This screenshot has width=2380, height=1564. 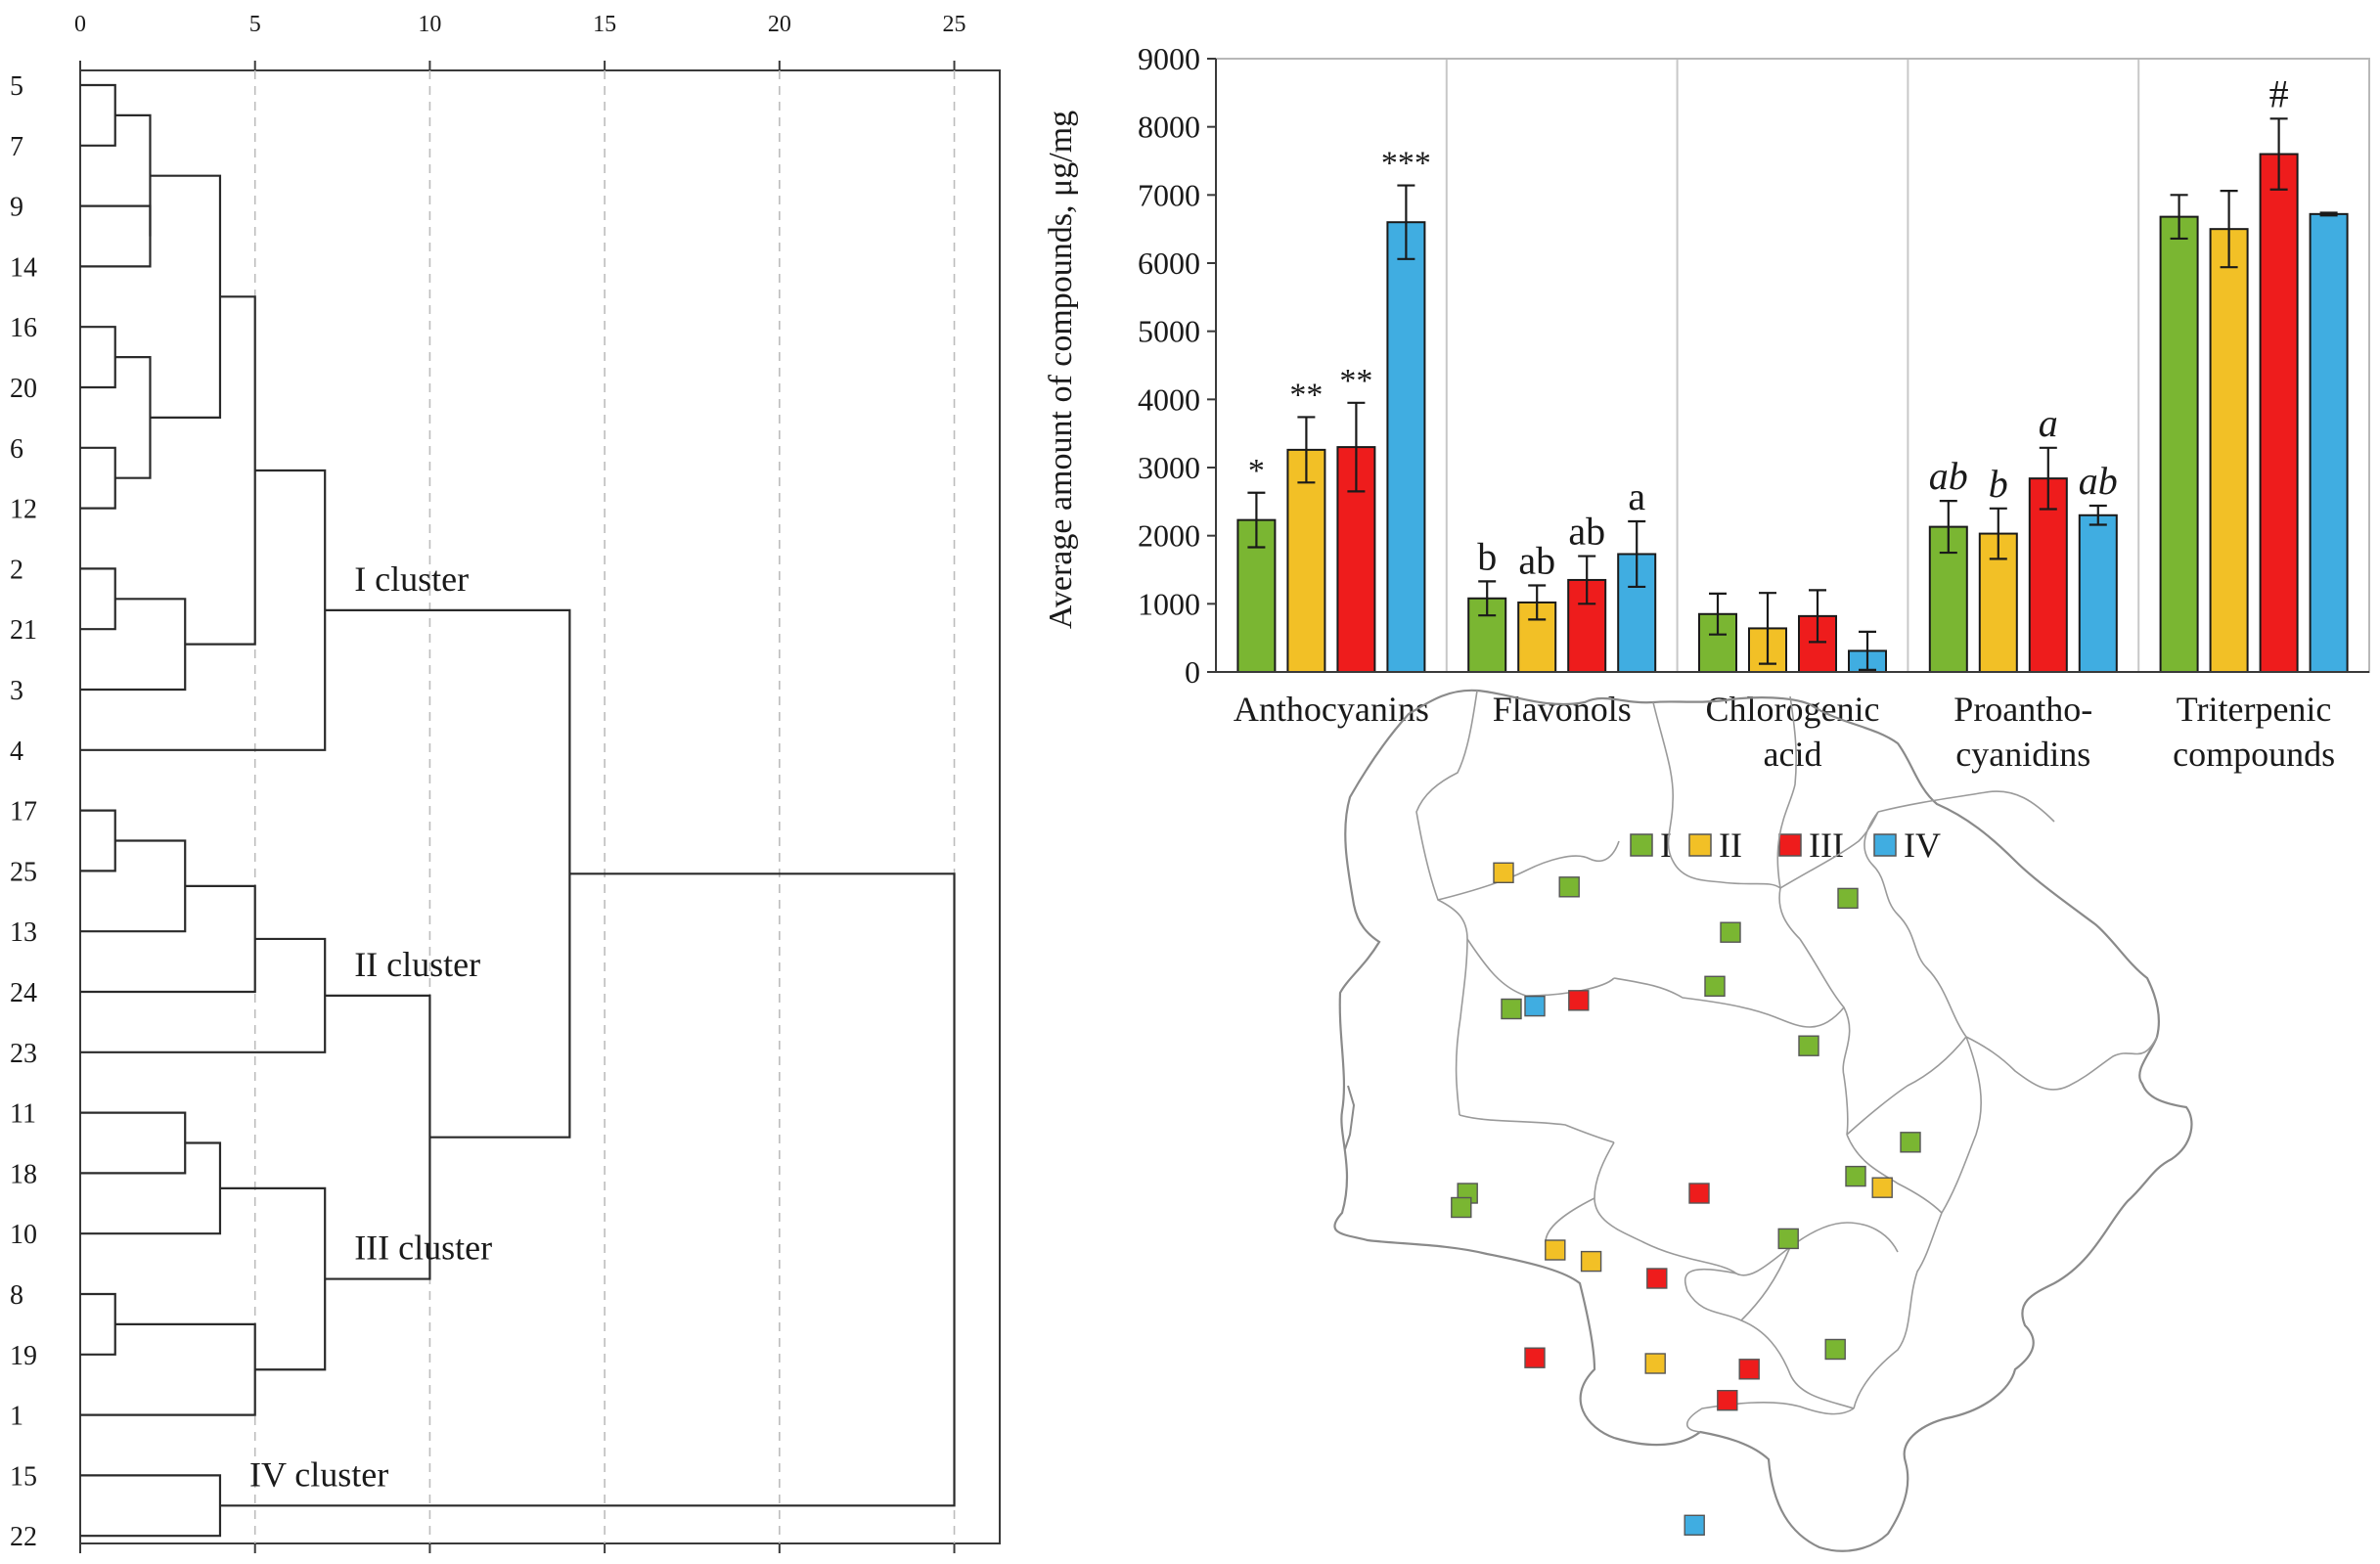 What do you see at coordinates (1061, 370) in the screenshot?
I see `bar-chart-y-axis-label: Average amount of compounds, μg/mg` at bounding box center [1061, 370].